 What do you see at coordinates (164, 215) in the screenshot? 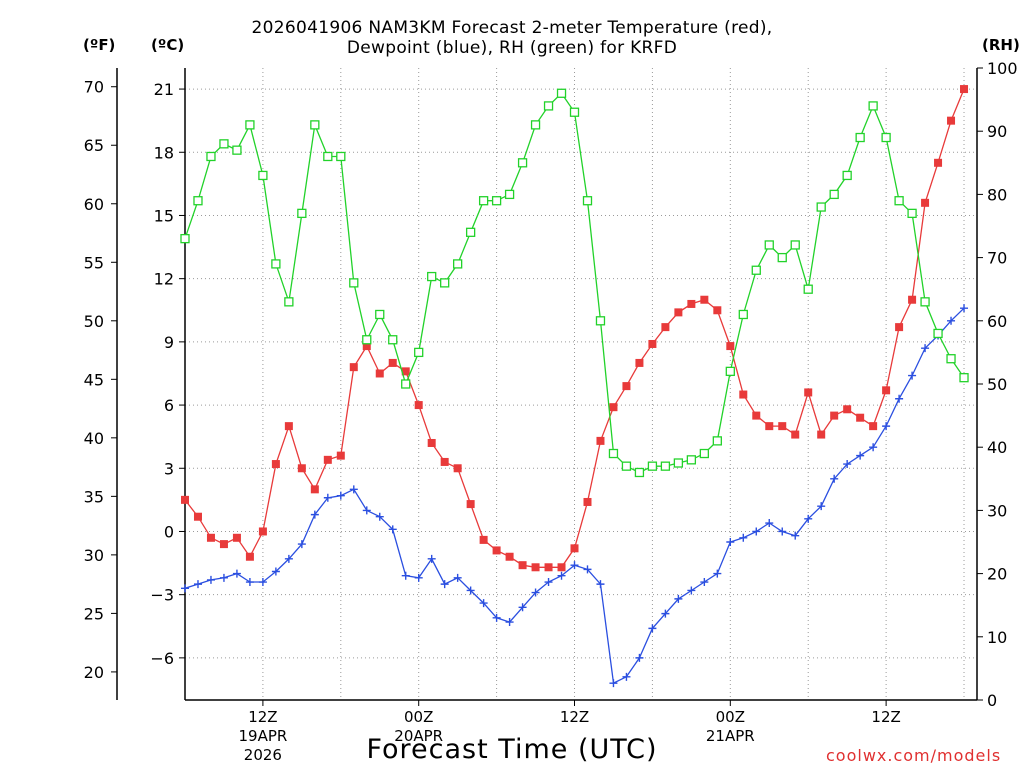
I see `celsius-tick-label: 15` at bounding box center [164, 215].